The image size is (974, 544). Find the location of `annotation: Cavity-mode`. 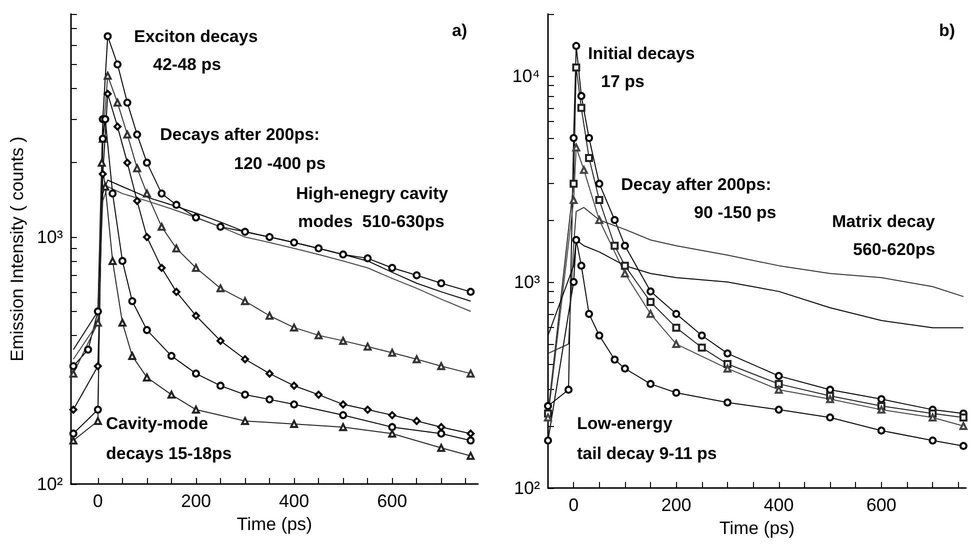

annotation: Cavity-mode is located at coordinates (157, 423).